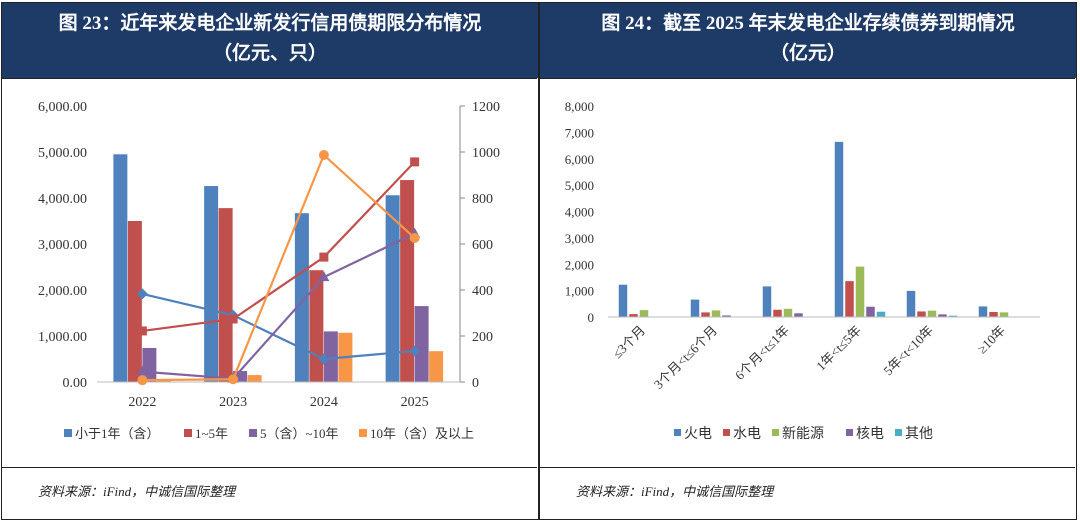  What do you see at coordinates (415, 402) in the screenshot?
I see `x-tick-label: 2025` at bounding box center [415, 402].